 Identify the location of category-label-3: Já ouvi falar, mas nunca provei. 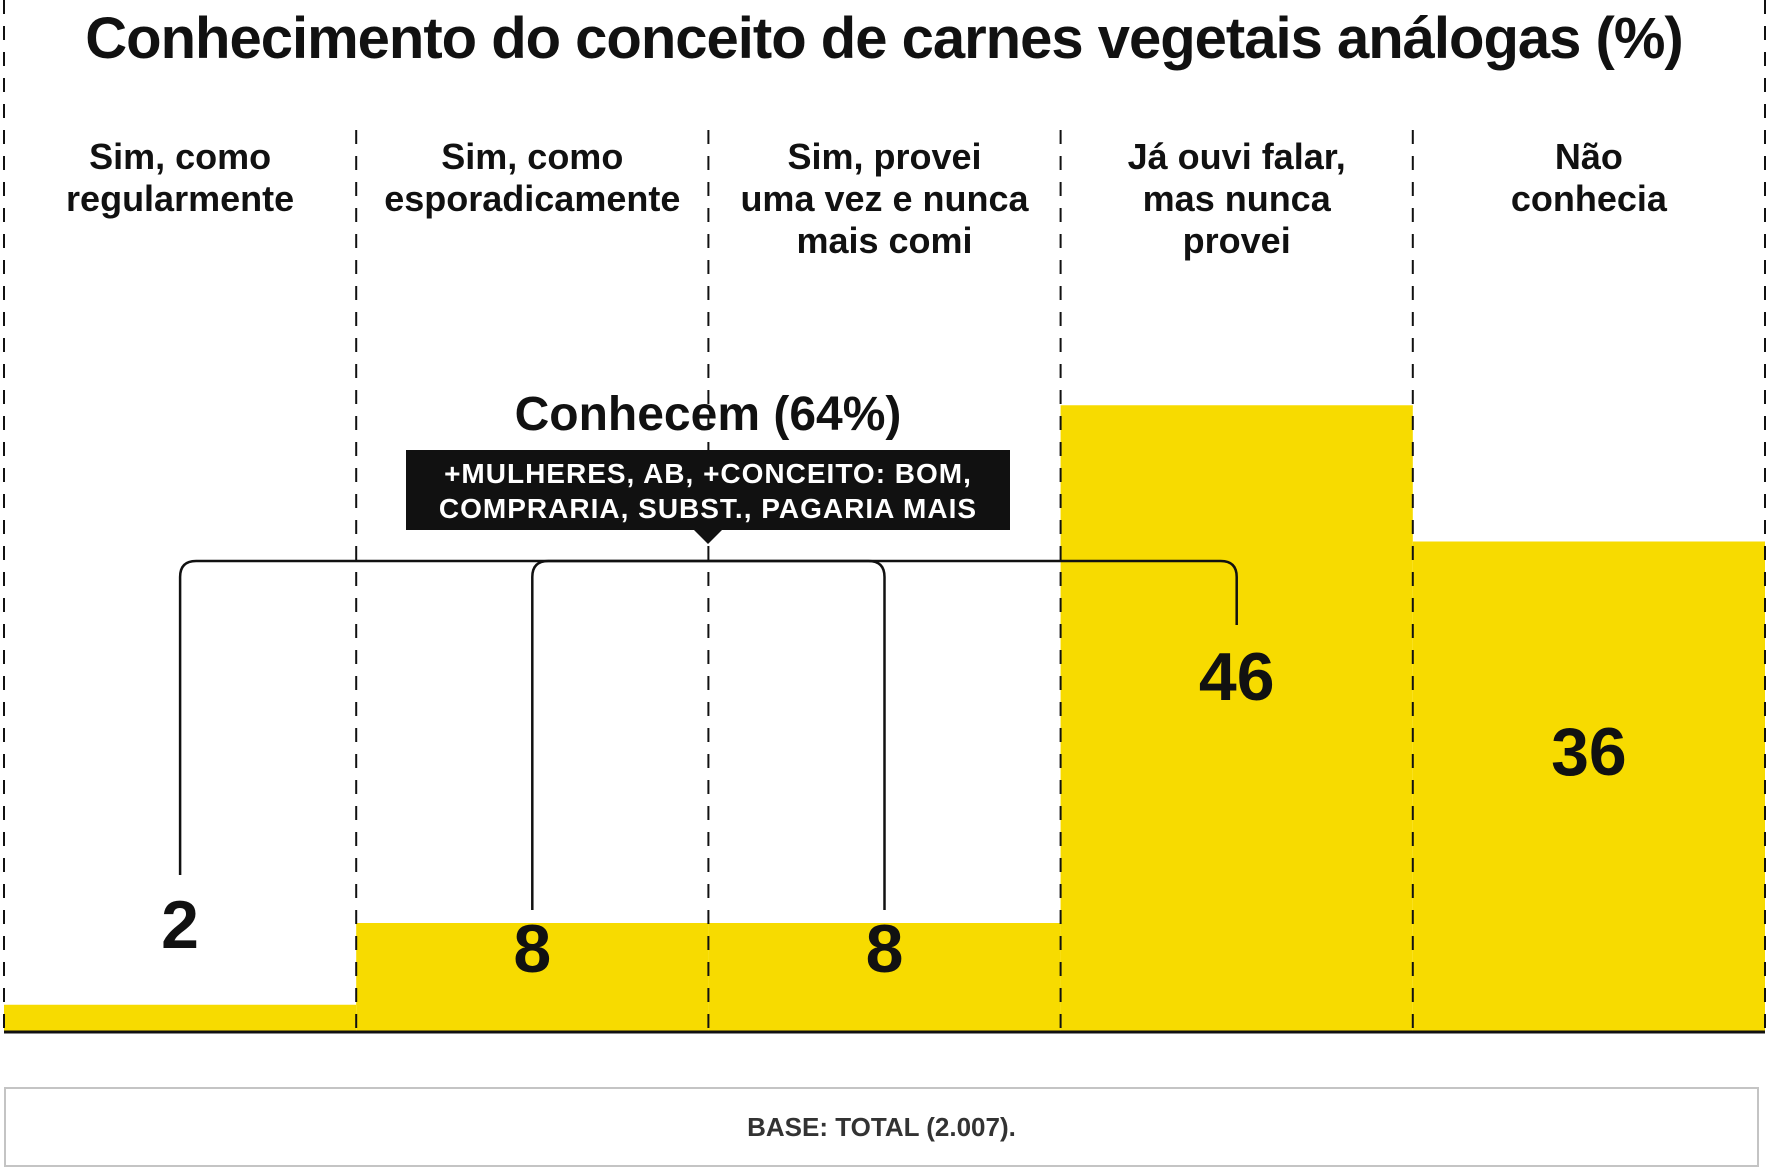
(1237, 198).